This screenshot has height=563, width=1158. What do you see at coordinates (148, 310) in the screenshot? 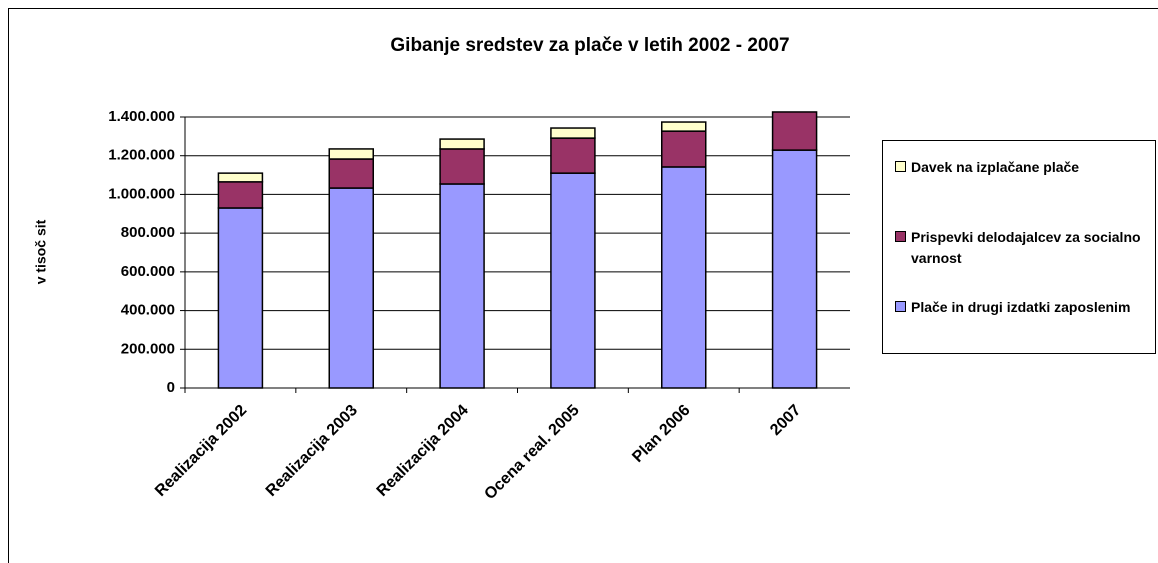
I see `y-tick-label: 400.000` at bounding box center [148, 310].